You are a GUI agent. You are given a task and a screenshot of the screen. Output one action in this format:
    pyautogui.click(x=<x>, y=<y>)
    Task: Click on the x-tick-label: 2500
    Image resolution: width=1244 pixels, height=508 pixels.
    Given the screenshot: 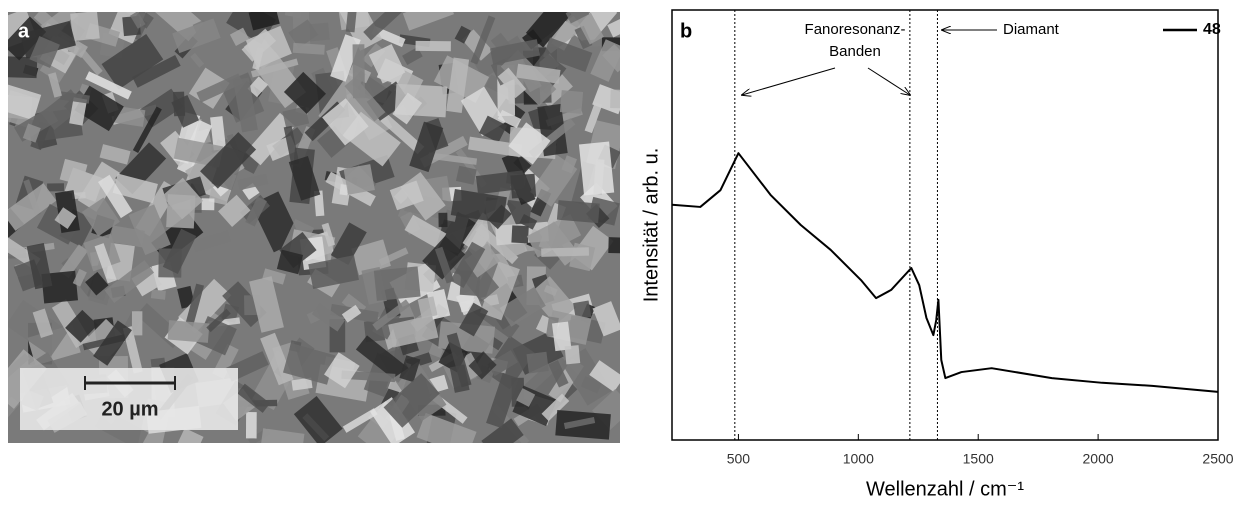 What is the action you would take?
    pyautogui.click(x=1217, y=459)
    